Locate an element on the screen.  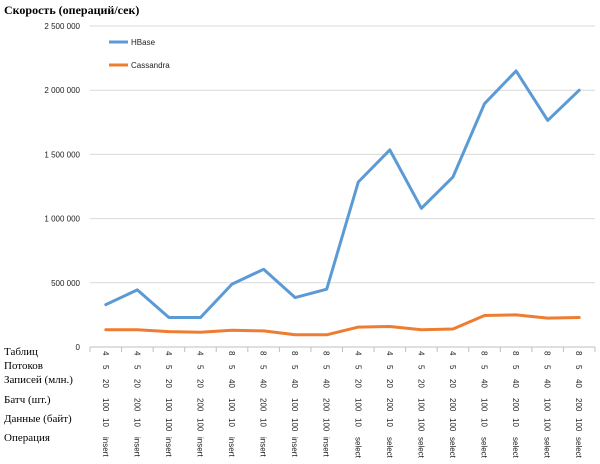
table-row-label: Батч (шт.) is located at coordinates (27, 400).